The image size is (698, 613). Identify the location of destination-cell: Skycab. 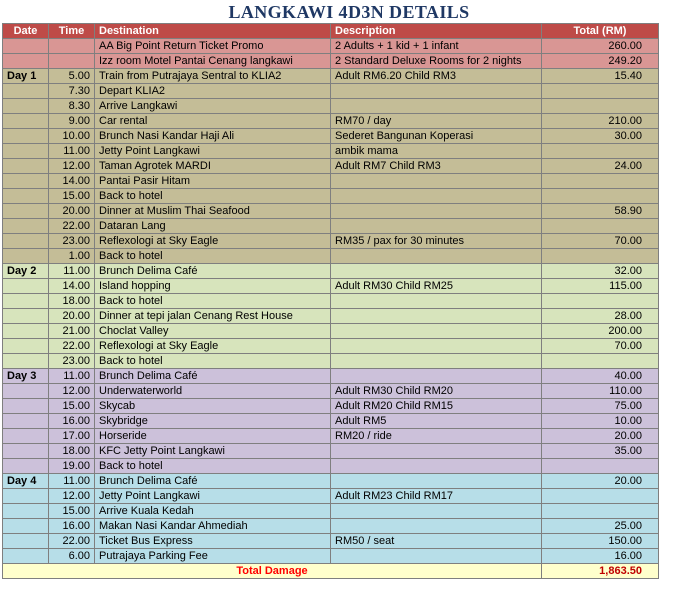
(212, 406).